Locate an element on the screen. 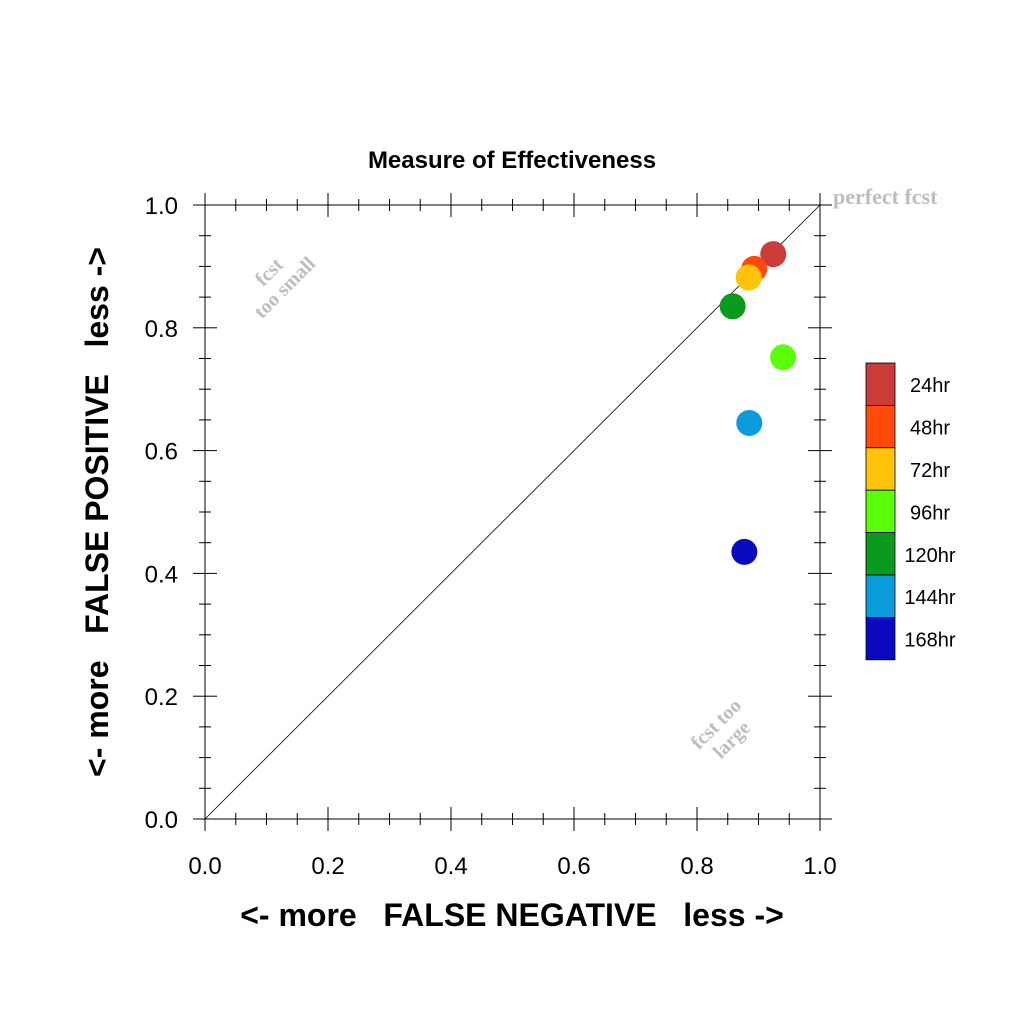 The image size is (1024, 1024). data-point-168hr is located at coordinates (744, 551).